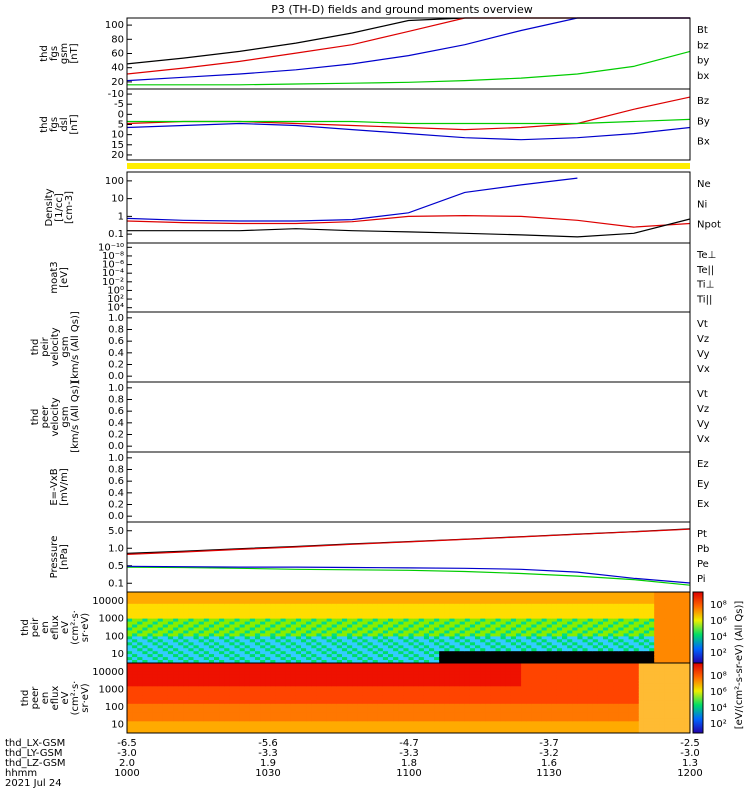 This screenshot has height=800, width=750. What do you see at coordinates (117, 39) in the screenshot?
I see `ytick-label: 80` at bounding box center [117, 39].